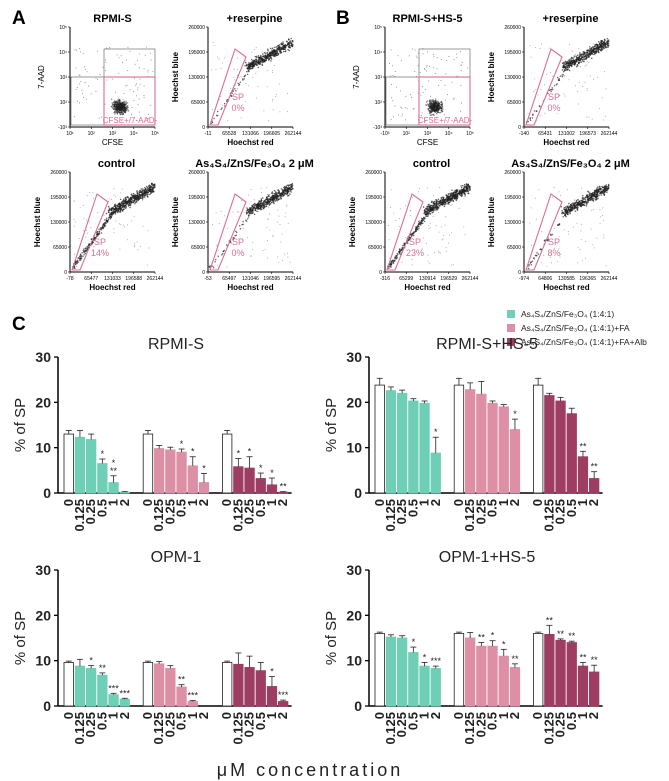 The image size is (669, 781). I want to click on flow-a-treated-xtick-label: -53, so click(207, 279).